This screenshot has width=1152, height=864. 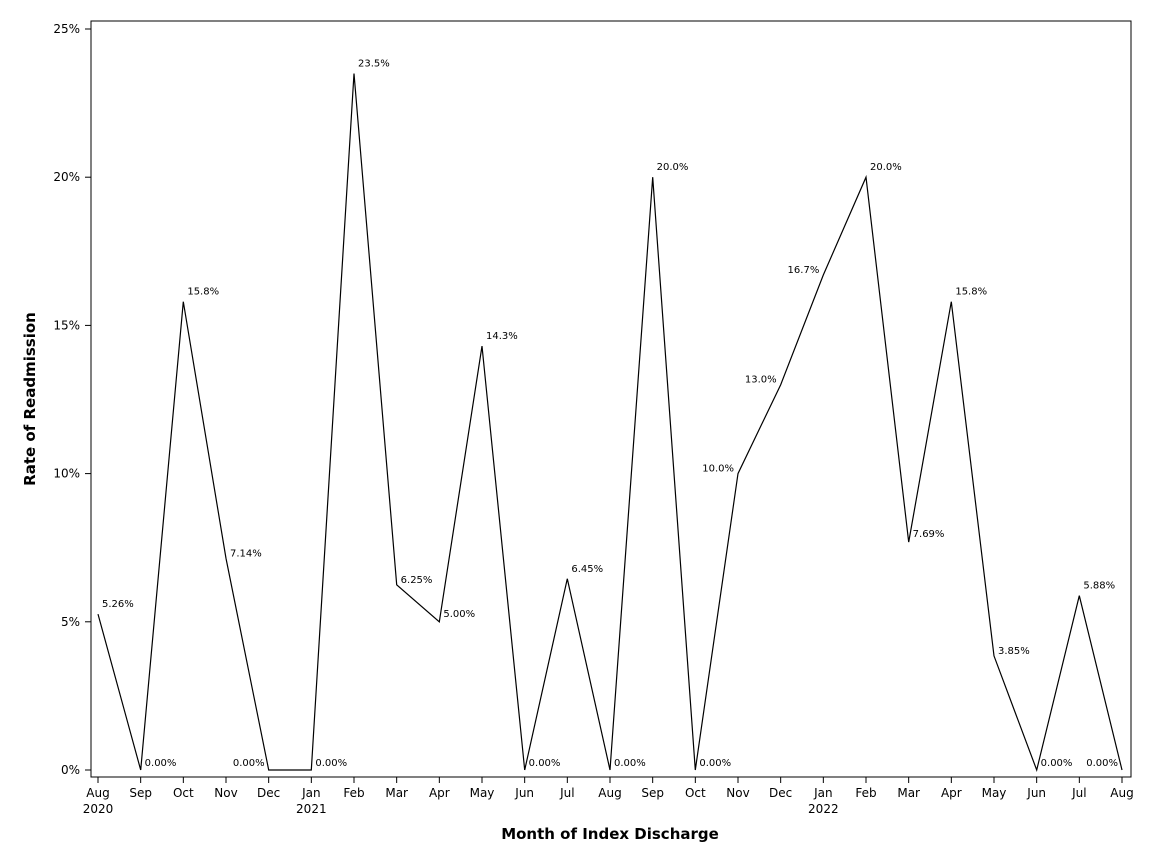 What do you see at coordinates (502, 336) in the screenshot?
I see `data-label: 14.3%` at bounding box center [502, 336].